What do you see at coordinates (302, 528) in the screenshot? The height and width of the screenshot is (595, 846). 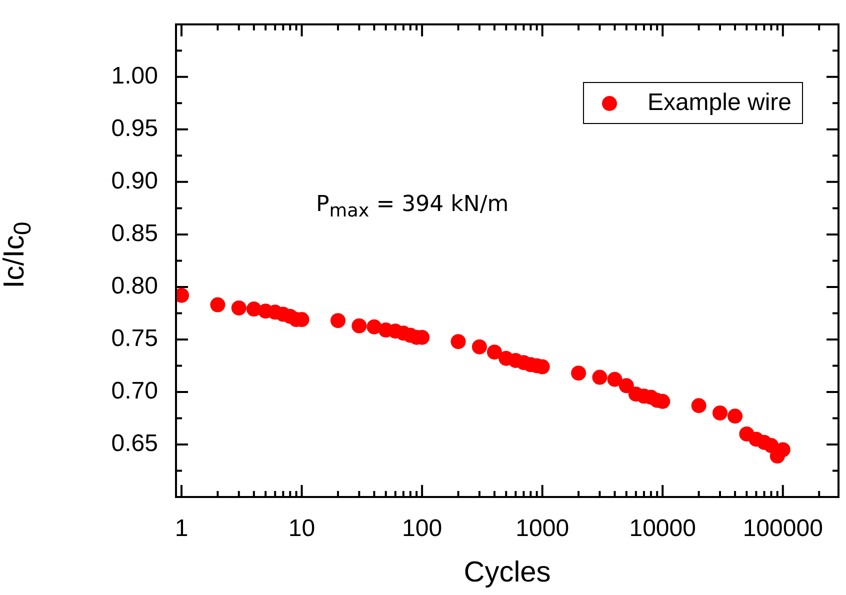 I see `x-tick-label: 10` at bounding box center [302, 528].